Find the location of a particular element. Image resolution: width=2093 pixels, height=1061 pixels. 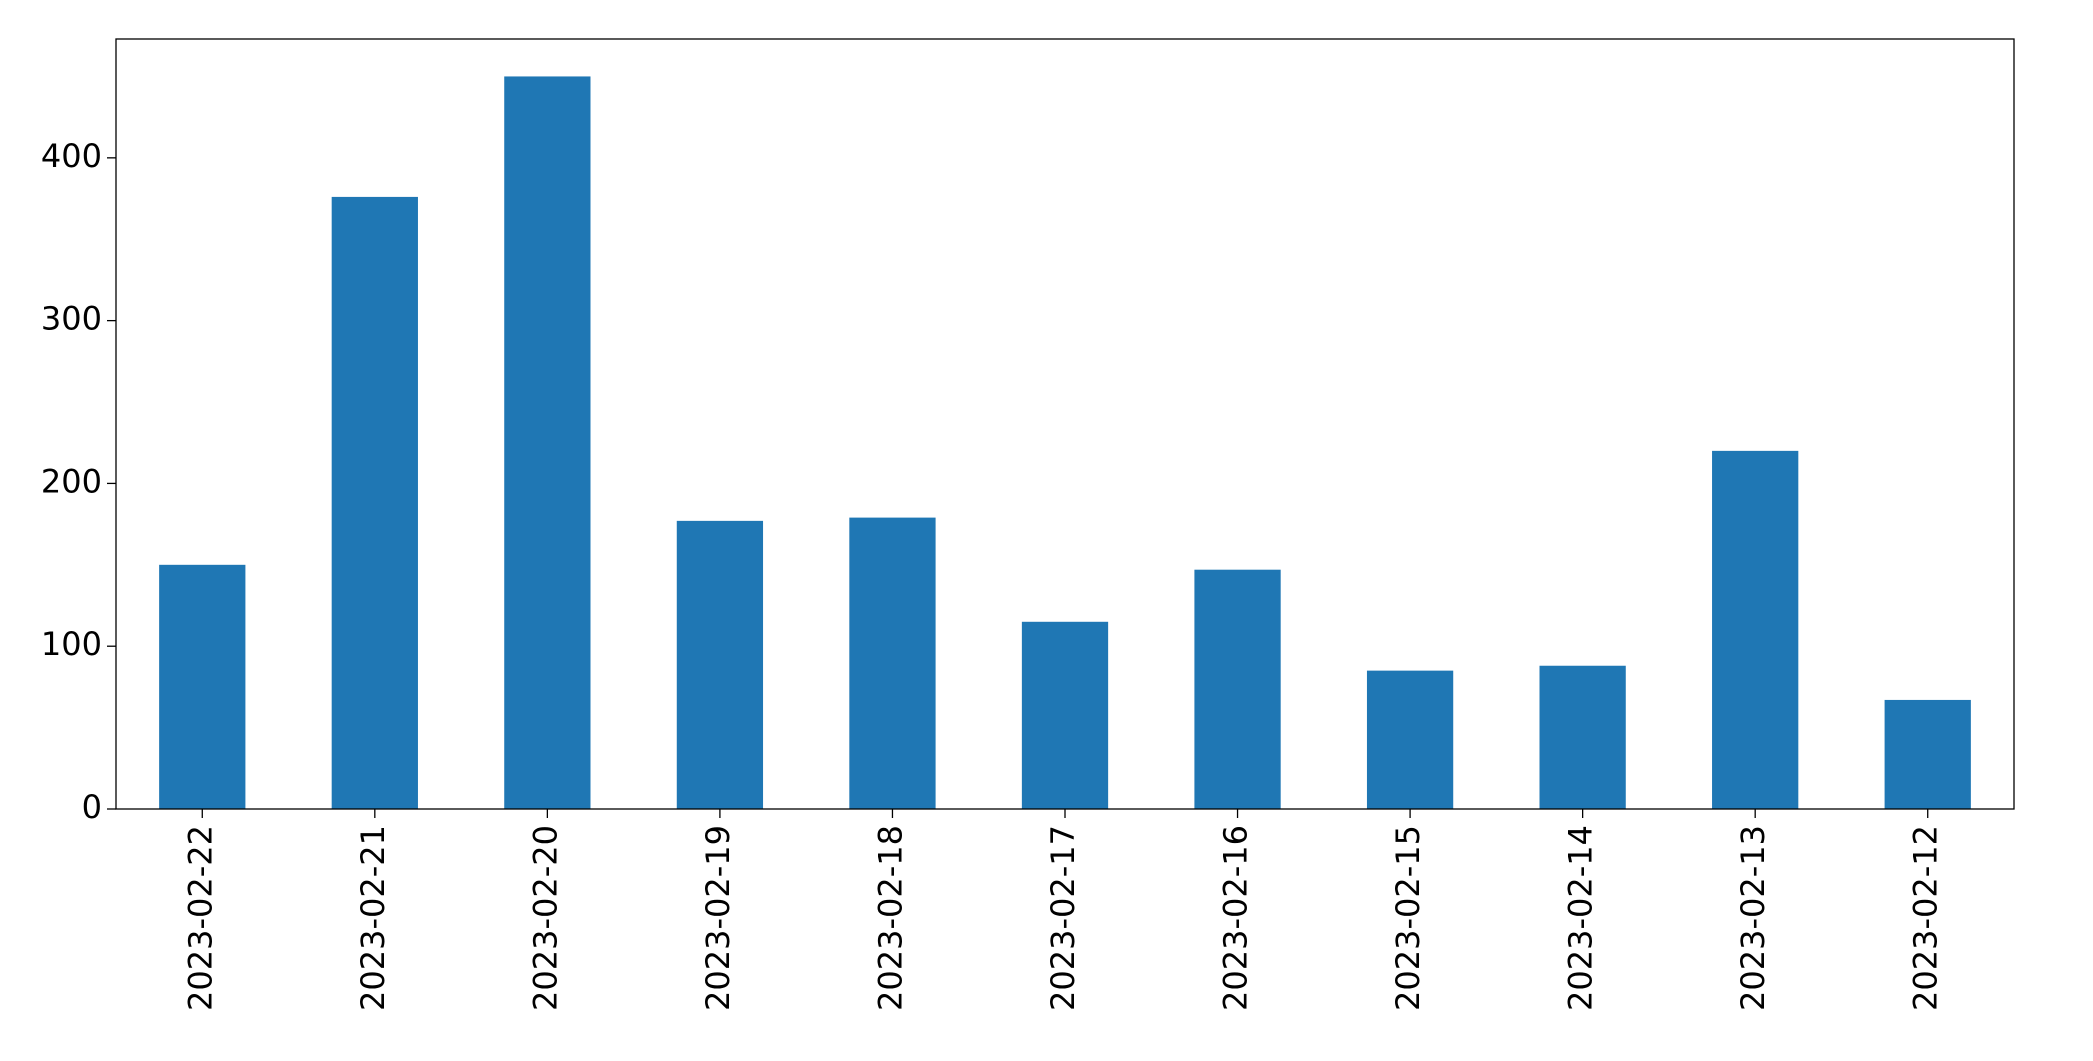

x-tick-label: 2023-02-16 is located at coordinates (1236, 918).